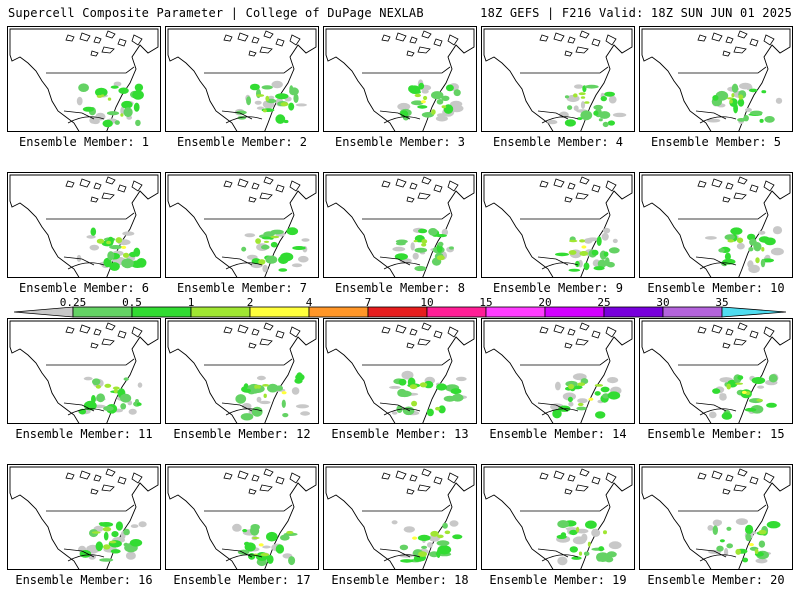 The width and height of the screenshot is (800, 600). What do you see at coordinates (242, 142) in the screenshot?
I see `ensemble-member-label: Ensemble Member: 2` at bounding box center [242, 142].